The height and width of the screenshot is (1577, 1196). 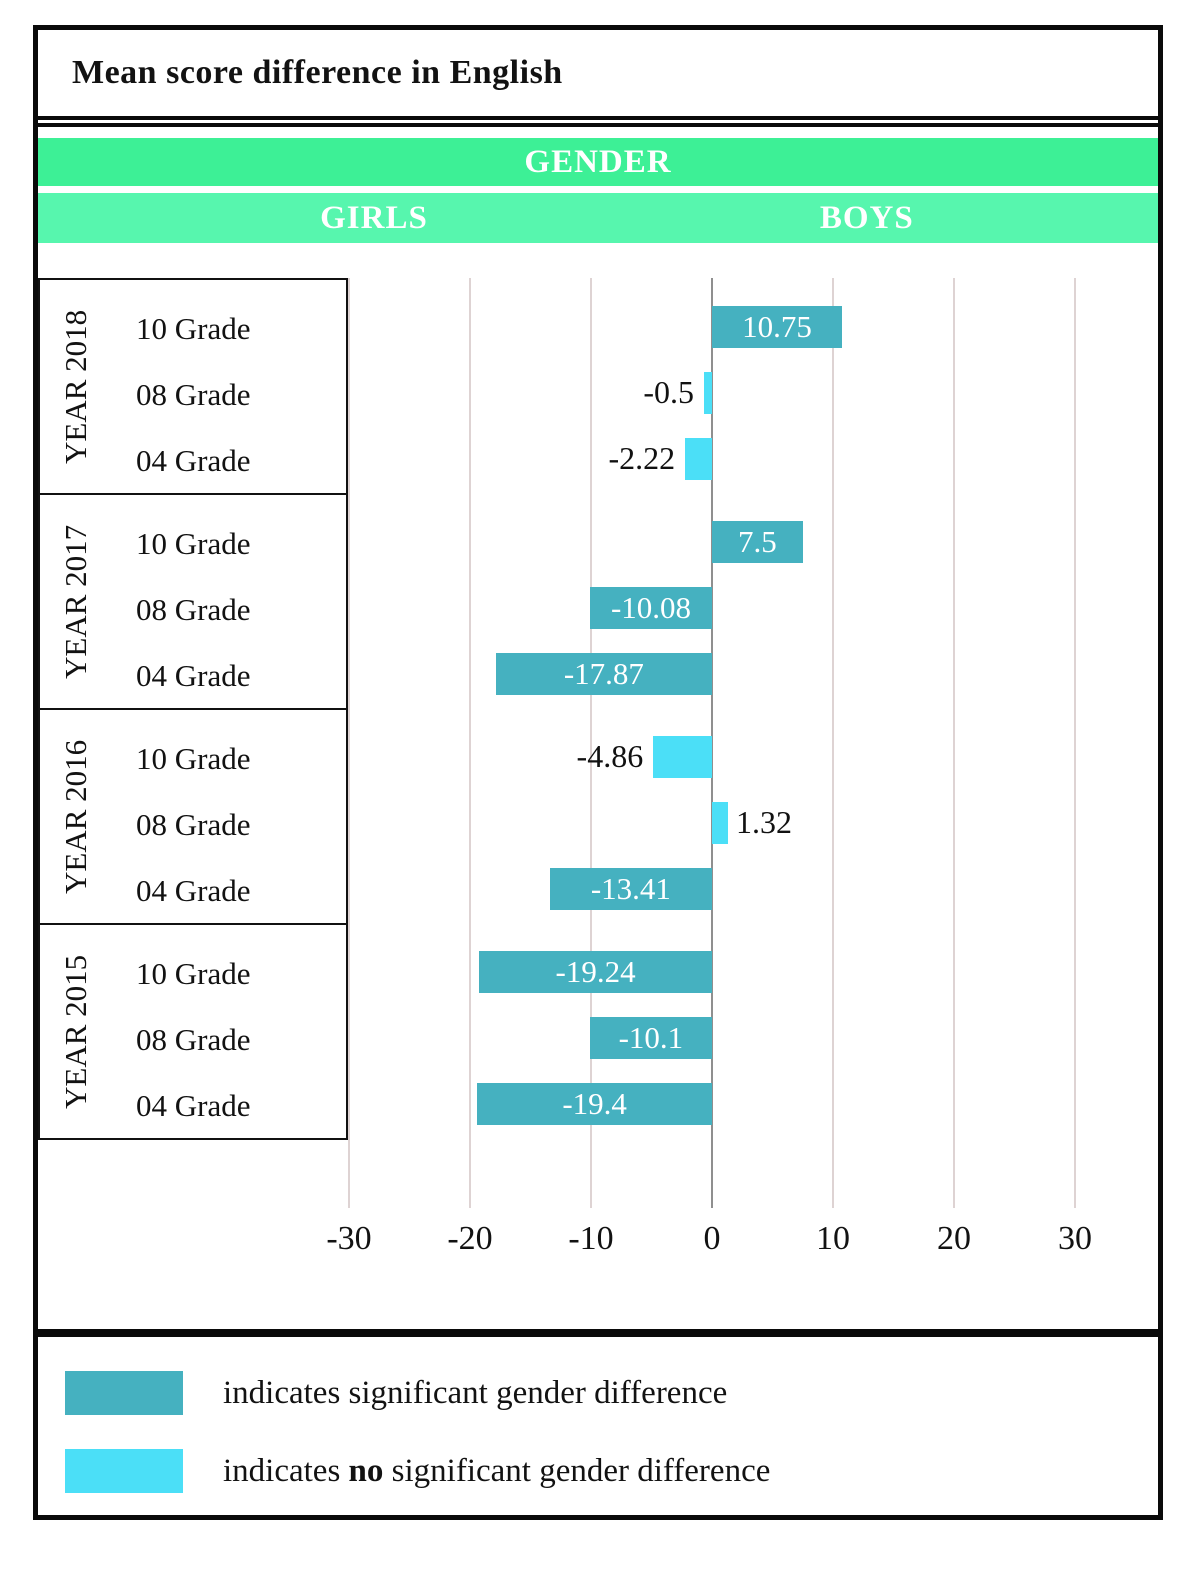 What do you see at coordinates (124, 1471) in the screenshot?
I see `not-significant-swatch` at bounding box center [124, 1471].